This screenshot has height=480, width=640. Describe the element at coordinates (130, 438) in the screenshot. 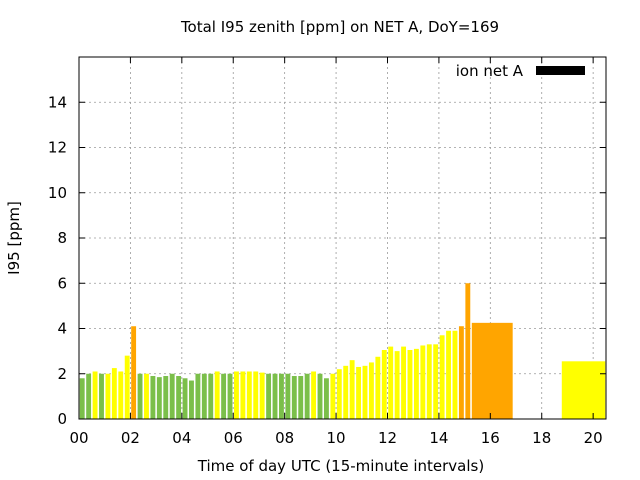

I see `x-tick-label: 02` at that location.